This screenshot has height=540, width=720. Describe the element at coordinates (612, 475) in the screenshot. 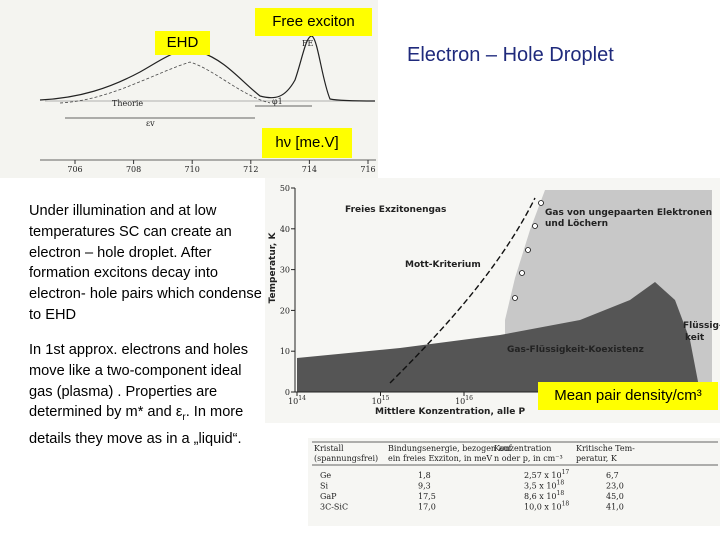

I see `table-cell: 6,7` at that location.